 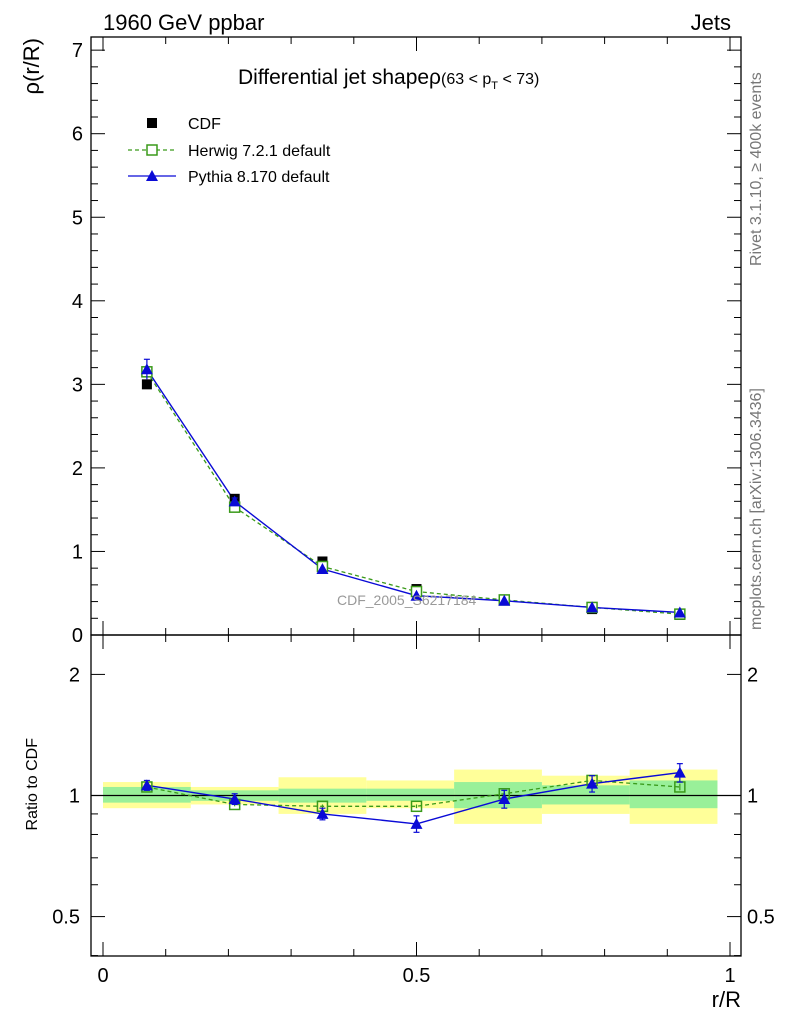 I want to click on ratio-y-tick-label: 0.5, so click(x=66, y=918).